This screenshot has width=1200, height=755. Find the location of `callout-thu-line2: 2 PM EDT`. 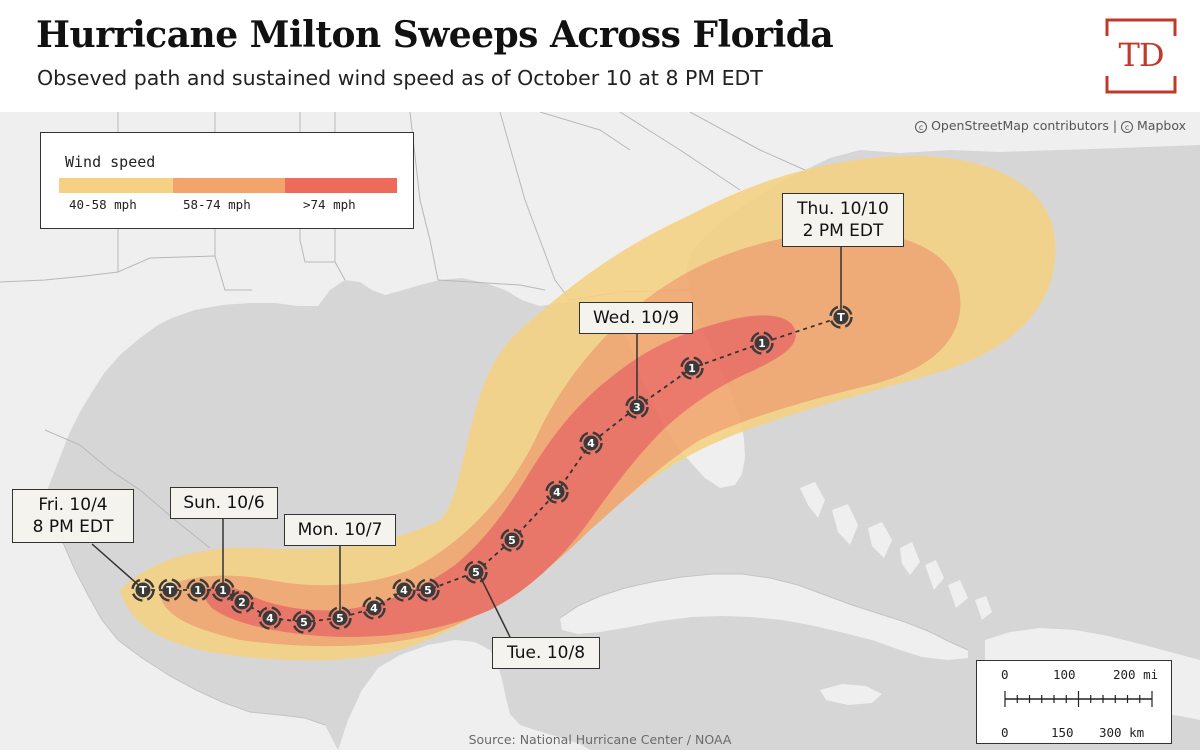

callout-thu-line2: 2 PM EDT is located at coordinates (843, 231).